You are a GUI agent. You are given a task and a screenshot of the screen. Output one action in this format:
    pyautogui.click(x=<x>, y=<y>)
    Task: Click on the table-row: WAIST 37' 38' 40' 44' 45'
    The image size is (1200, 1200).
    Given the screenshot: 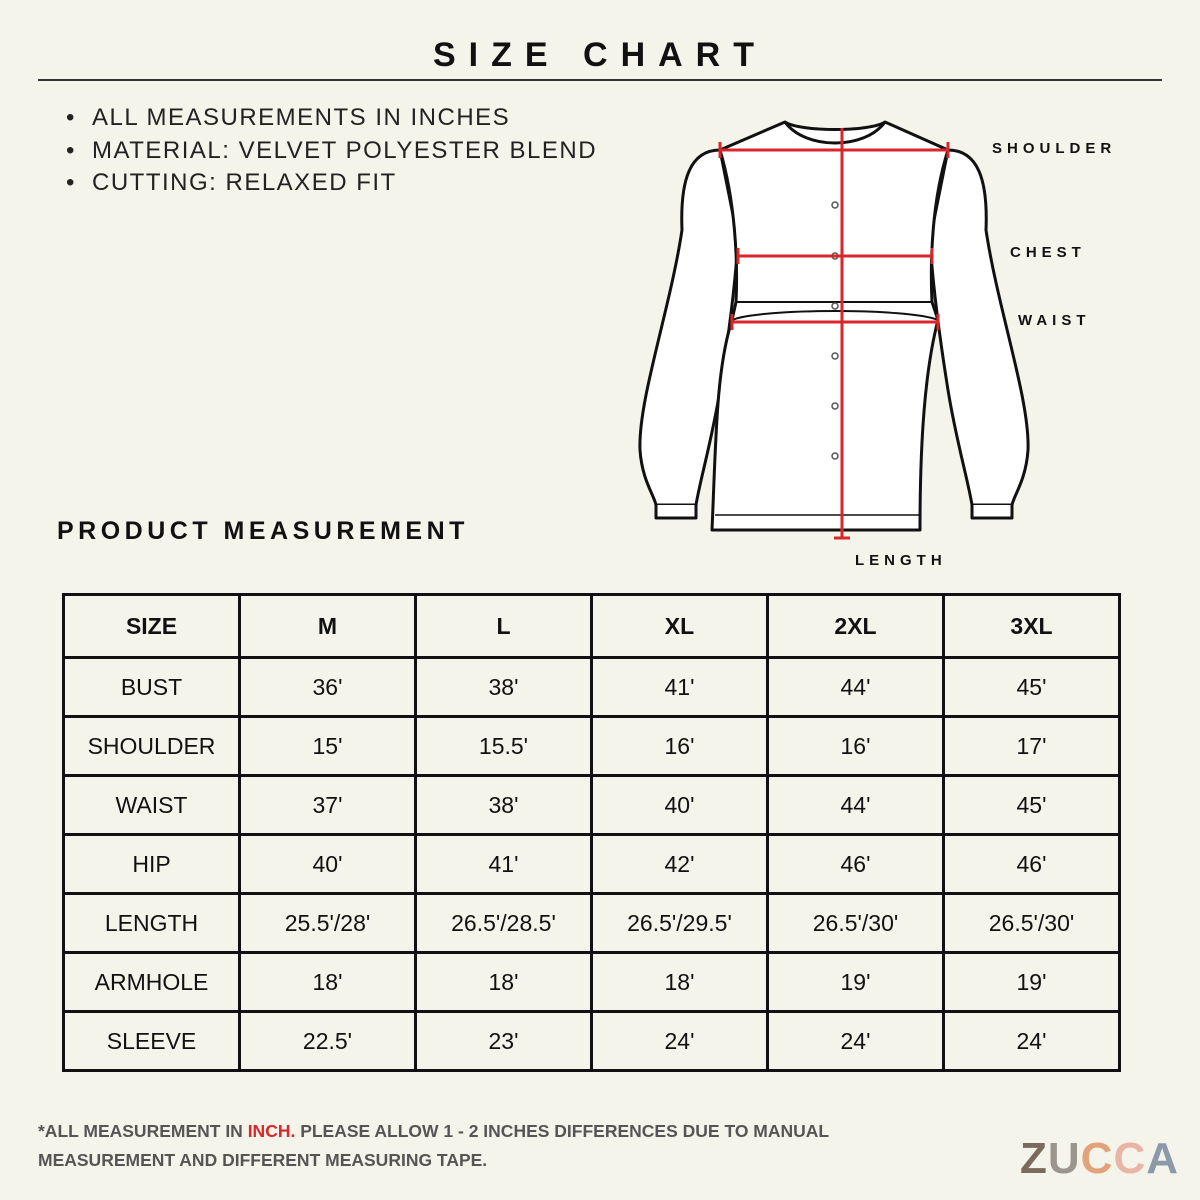 What is the action you would take?
    pyautogui.click(x=591, y=805)
    